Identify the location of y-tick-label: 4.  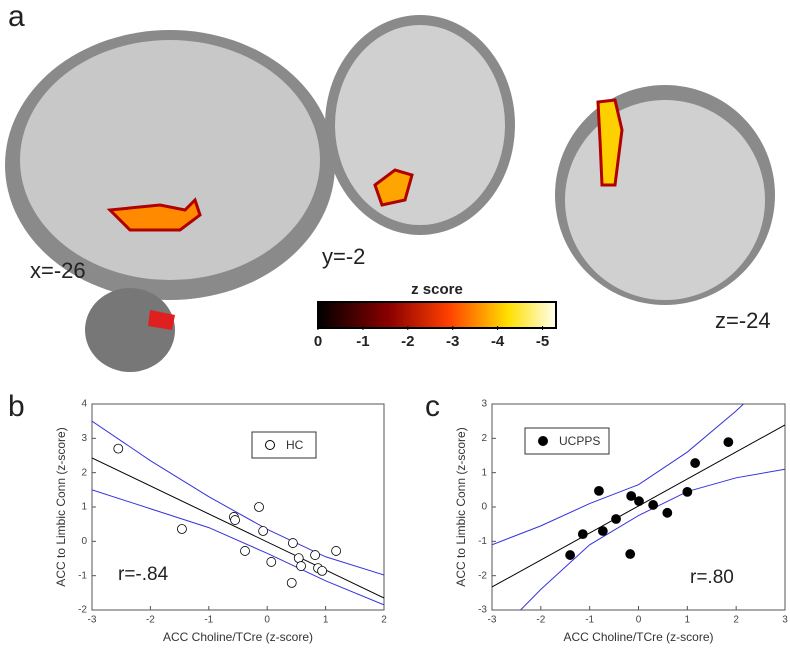
(84, 404).